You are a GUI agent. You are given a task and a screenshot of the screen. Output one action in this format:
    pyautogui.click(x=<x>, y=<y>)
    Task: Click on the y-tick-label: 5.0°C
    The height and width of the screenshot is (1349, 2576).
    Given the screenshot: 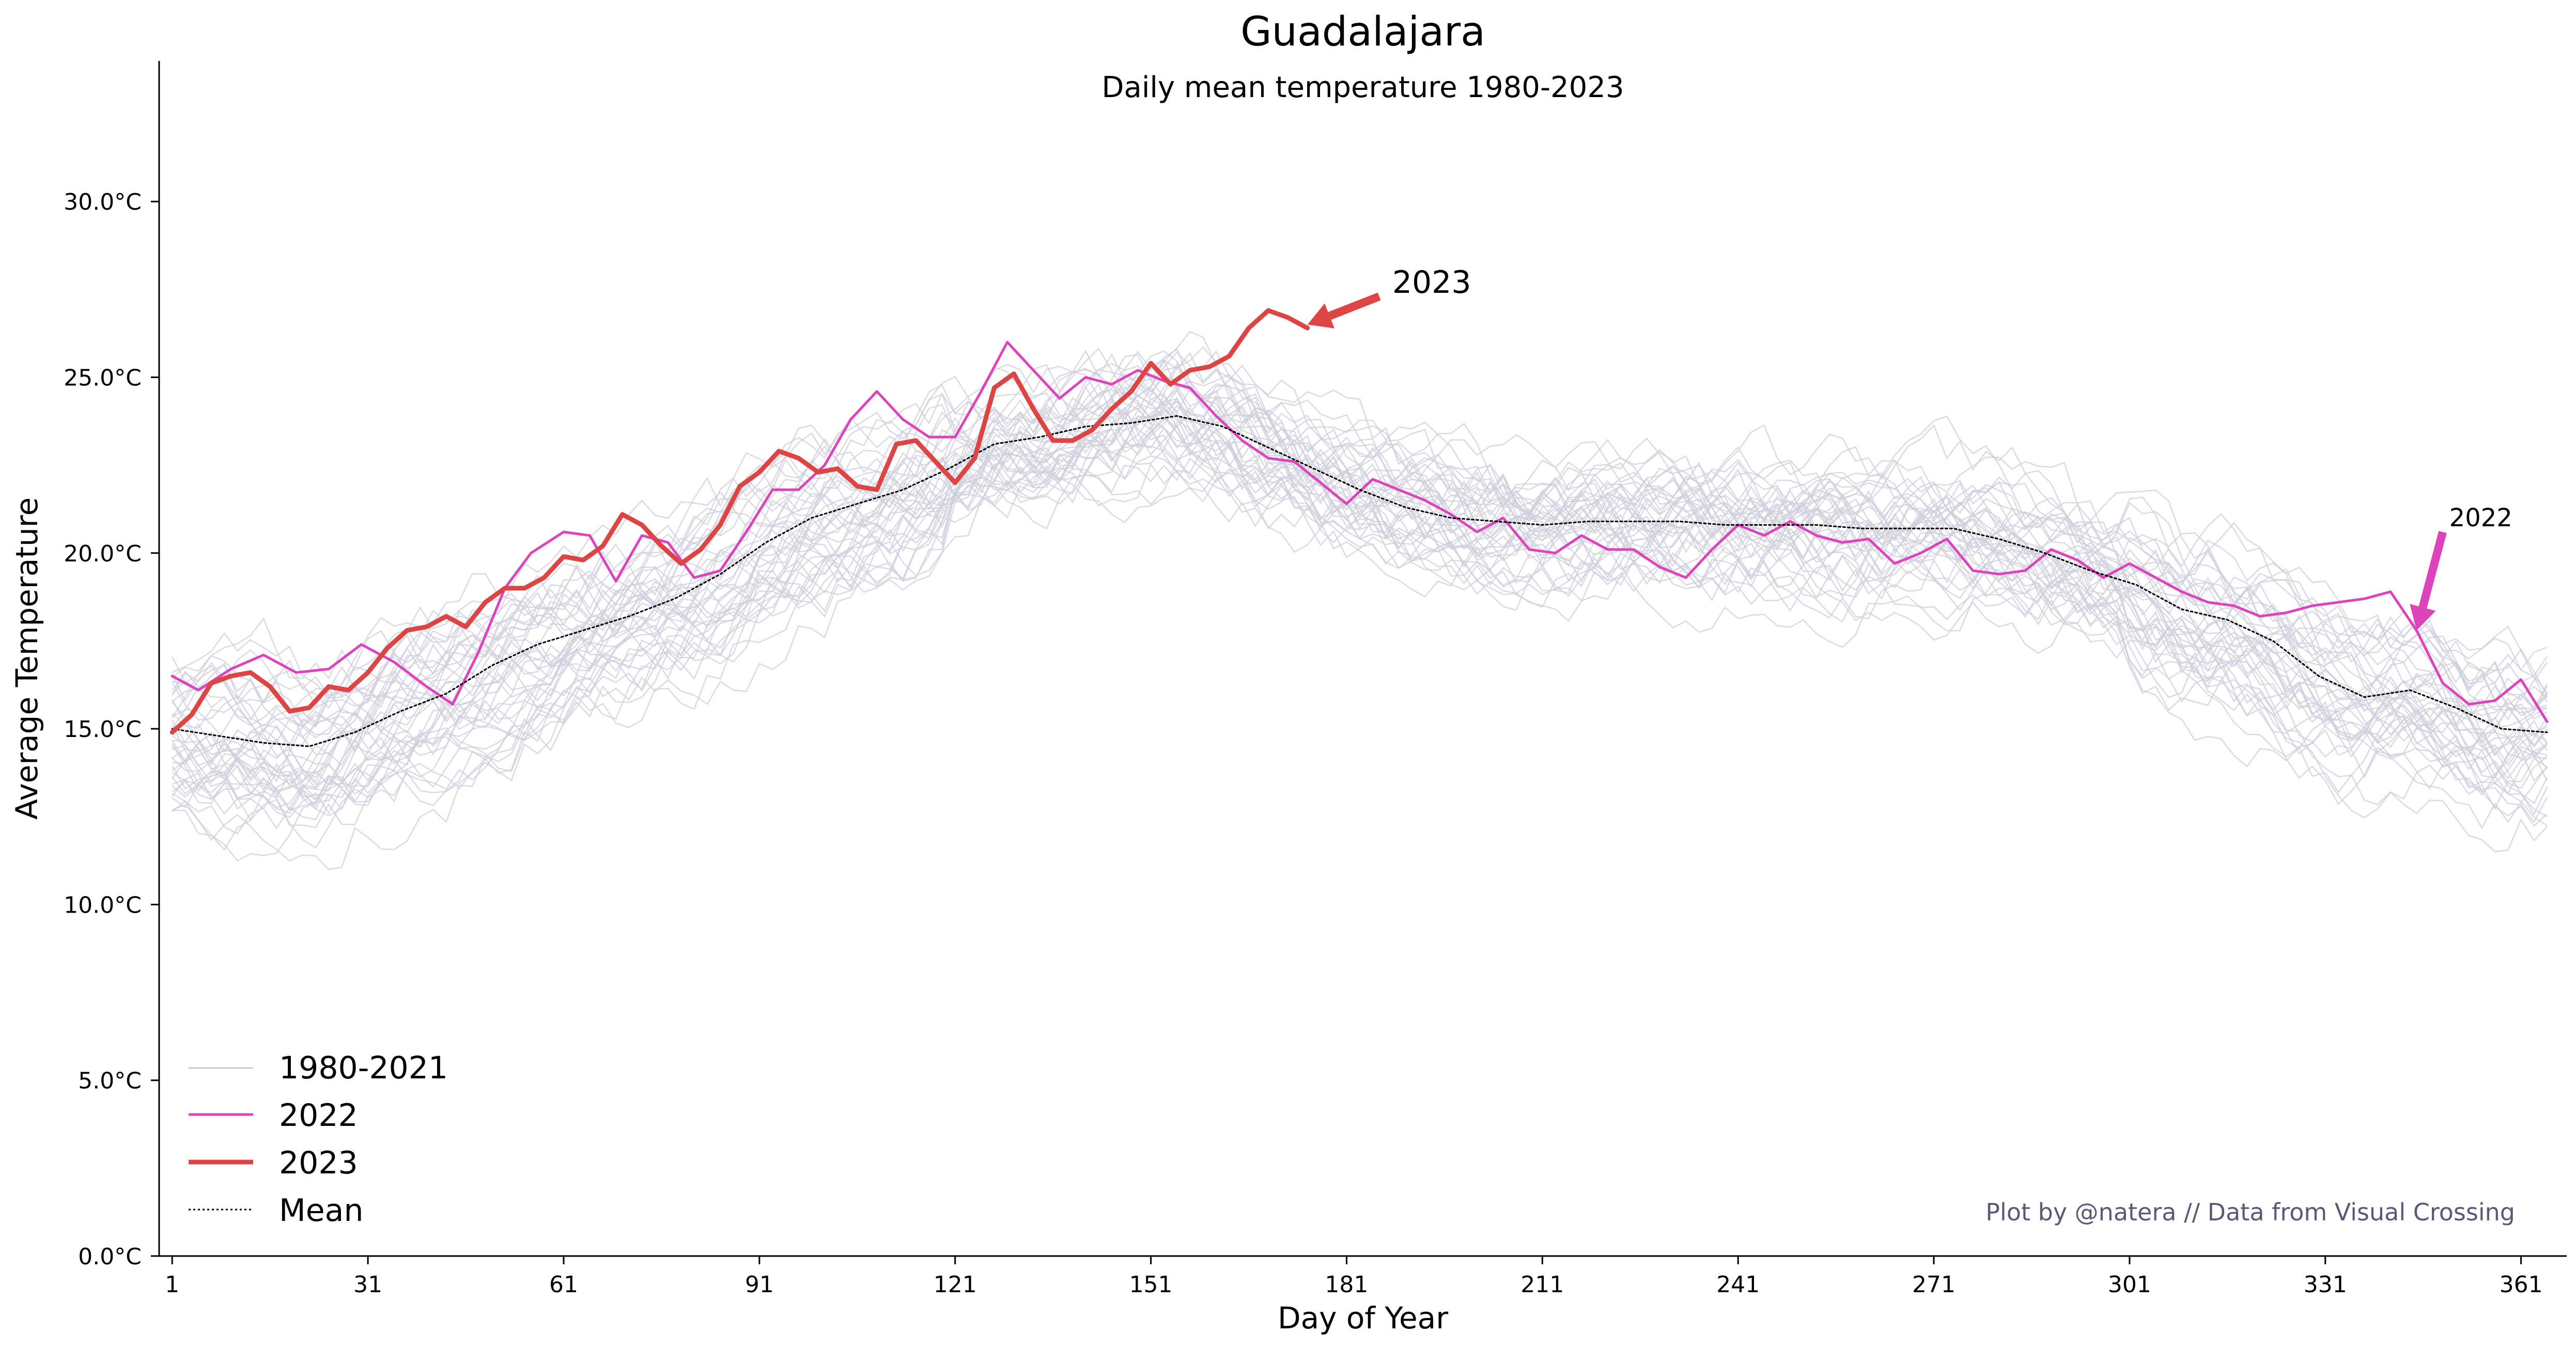 What is the action you would take?
    pyautogui.click(x=110, y=1081)
    